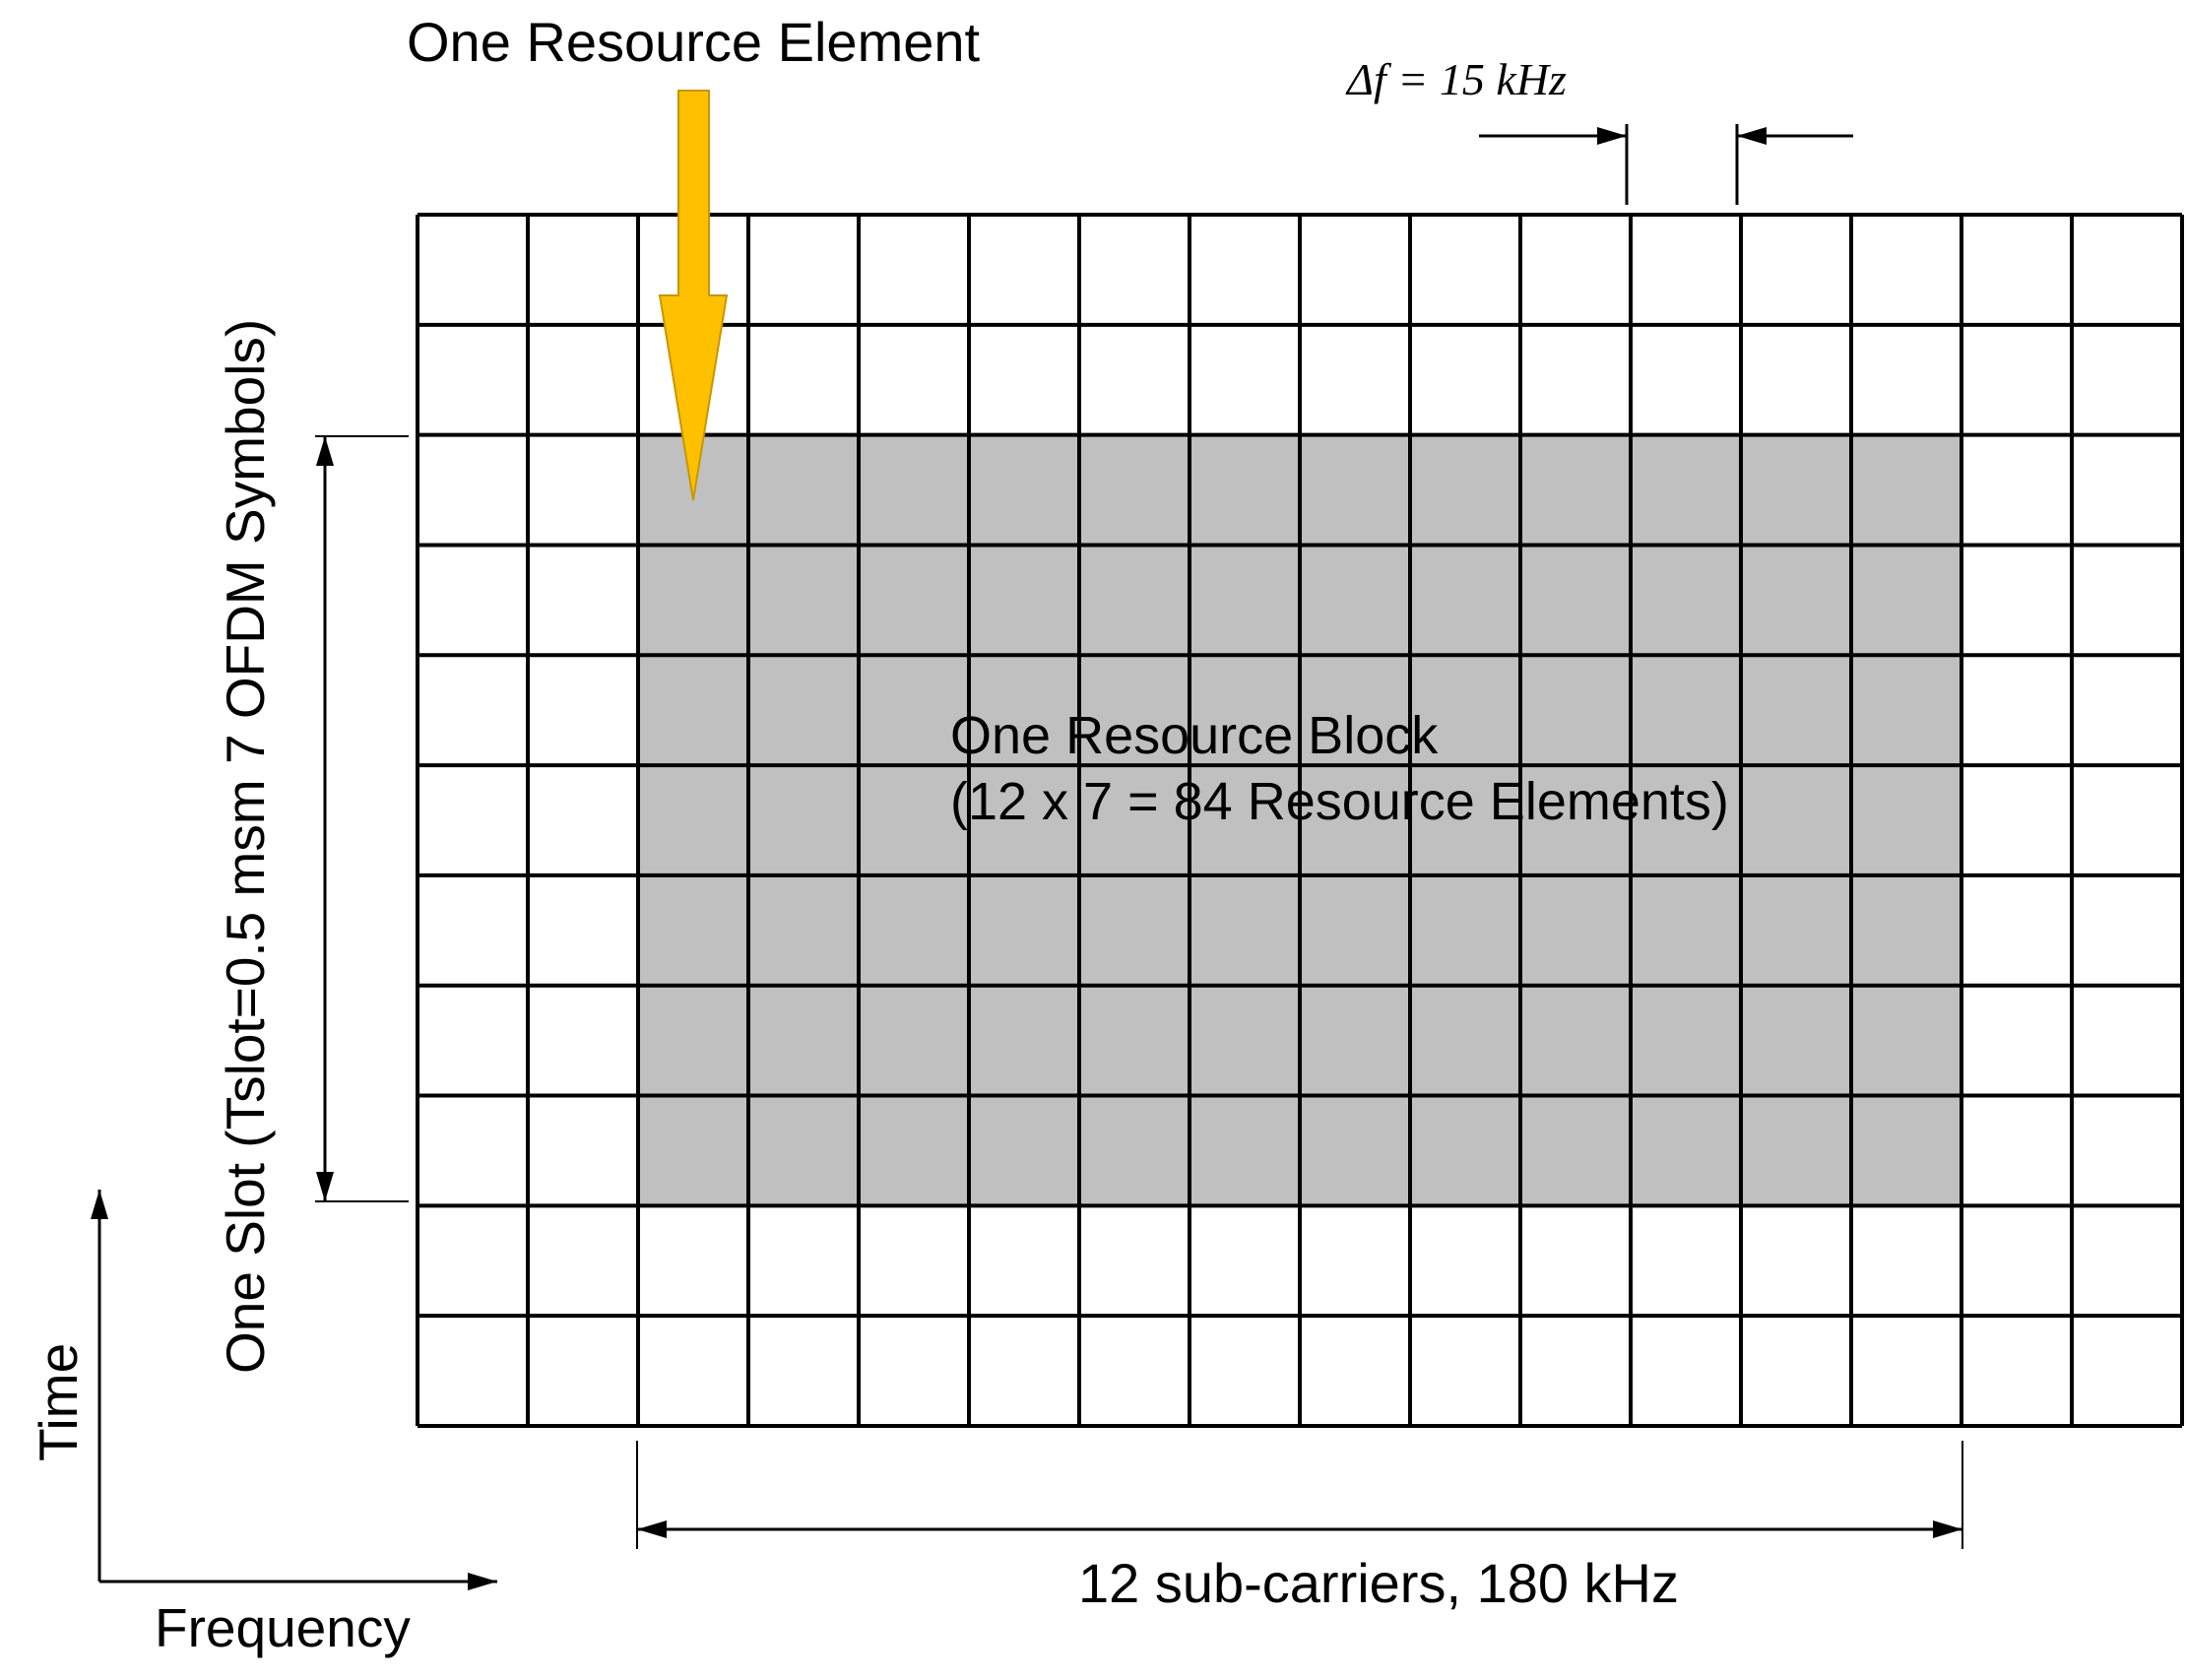 The width and height of the screenshot is (2186, 1680). What do you see at coordinates (58, 1402) in the screenshot?
I see `time-axis-label: Time` at bounding box center [58, 1402].